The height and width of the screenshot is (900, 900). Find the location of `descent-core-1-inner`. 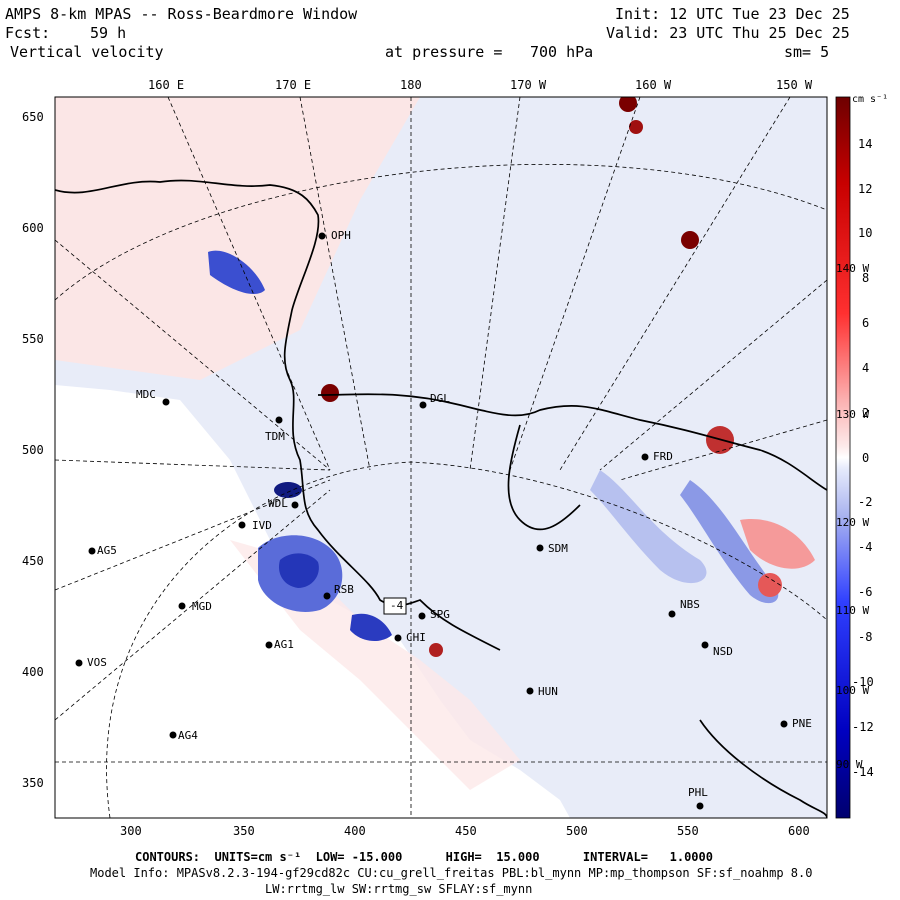

descent-core-1-inner is located at coordinates (298, 570).